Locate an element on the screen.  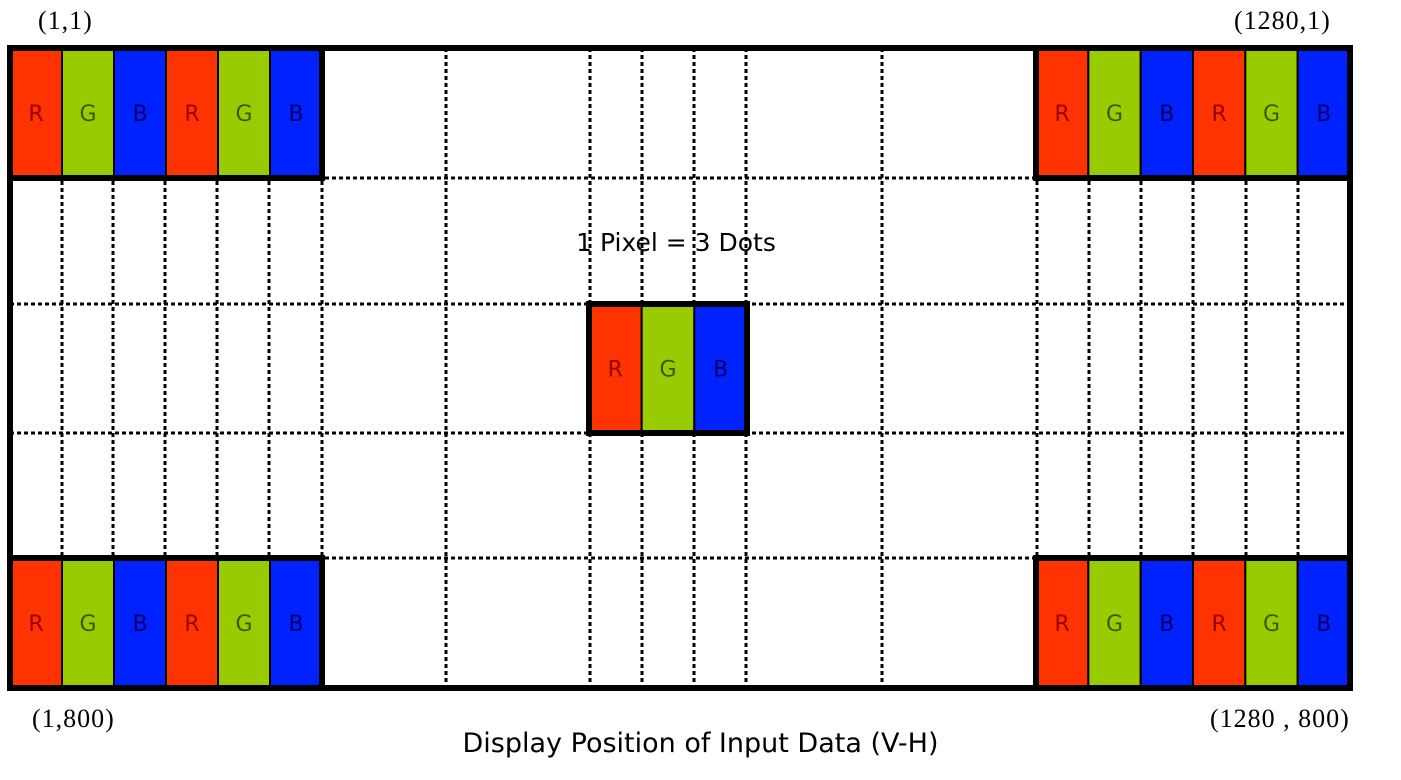
pixel-block-outline is located at coordinates (668, 368).